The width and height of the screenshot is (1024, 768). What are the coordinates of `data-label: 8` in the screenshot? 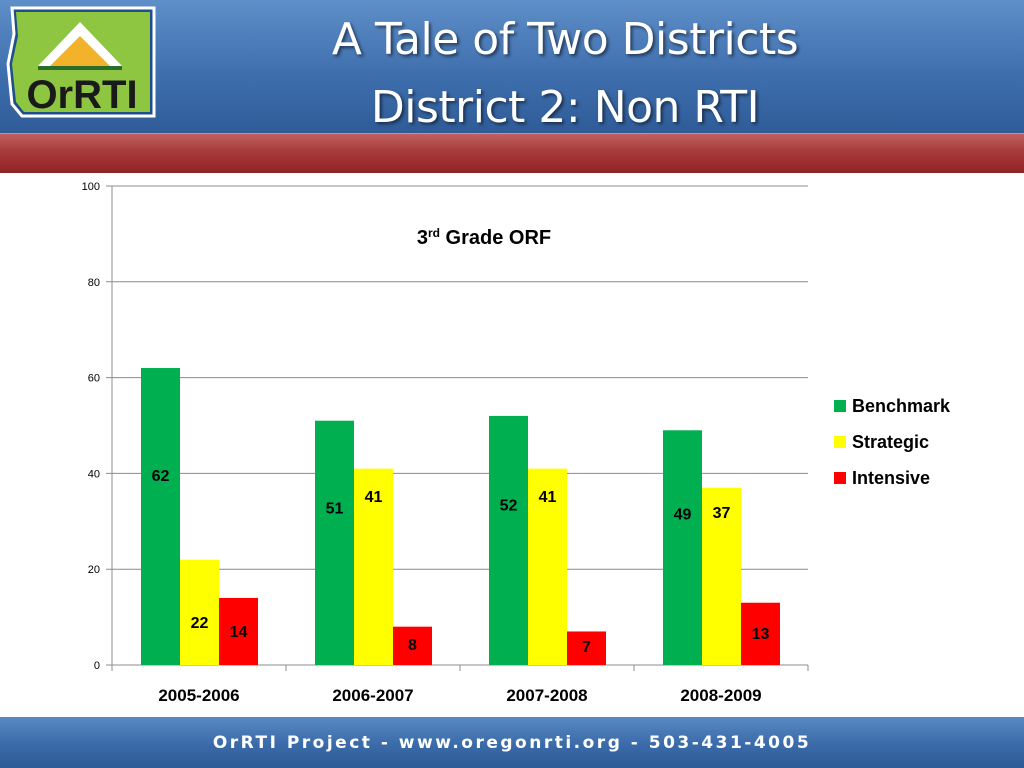 It's located at (412, 645).